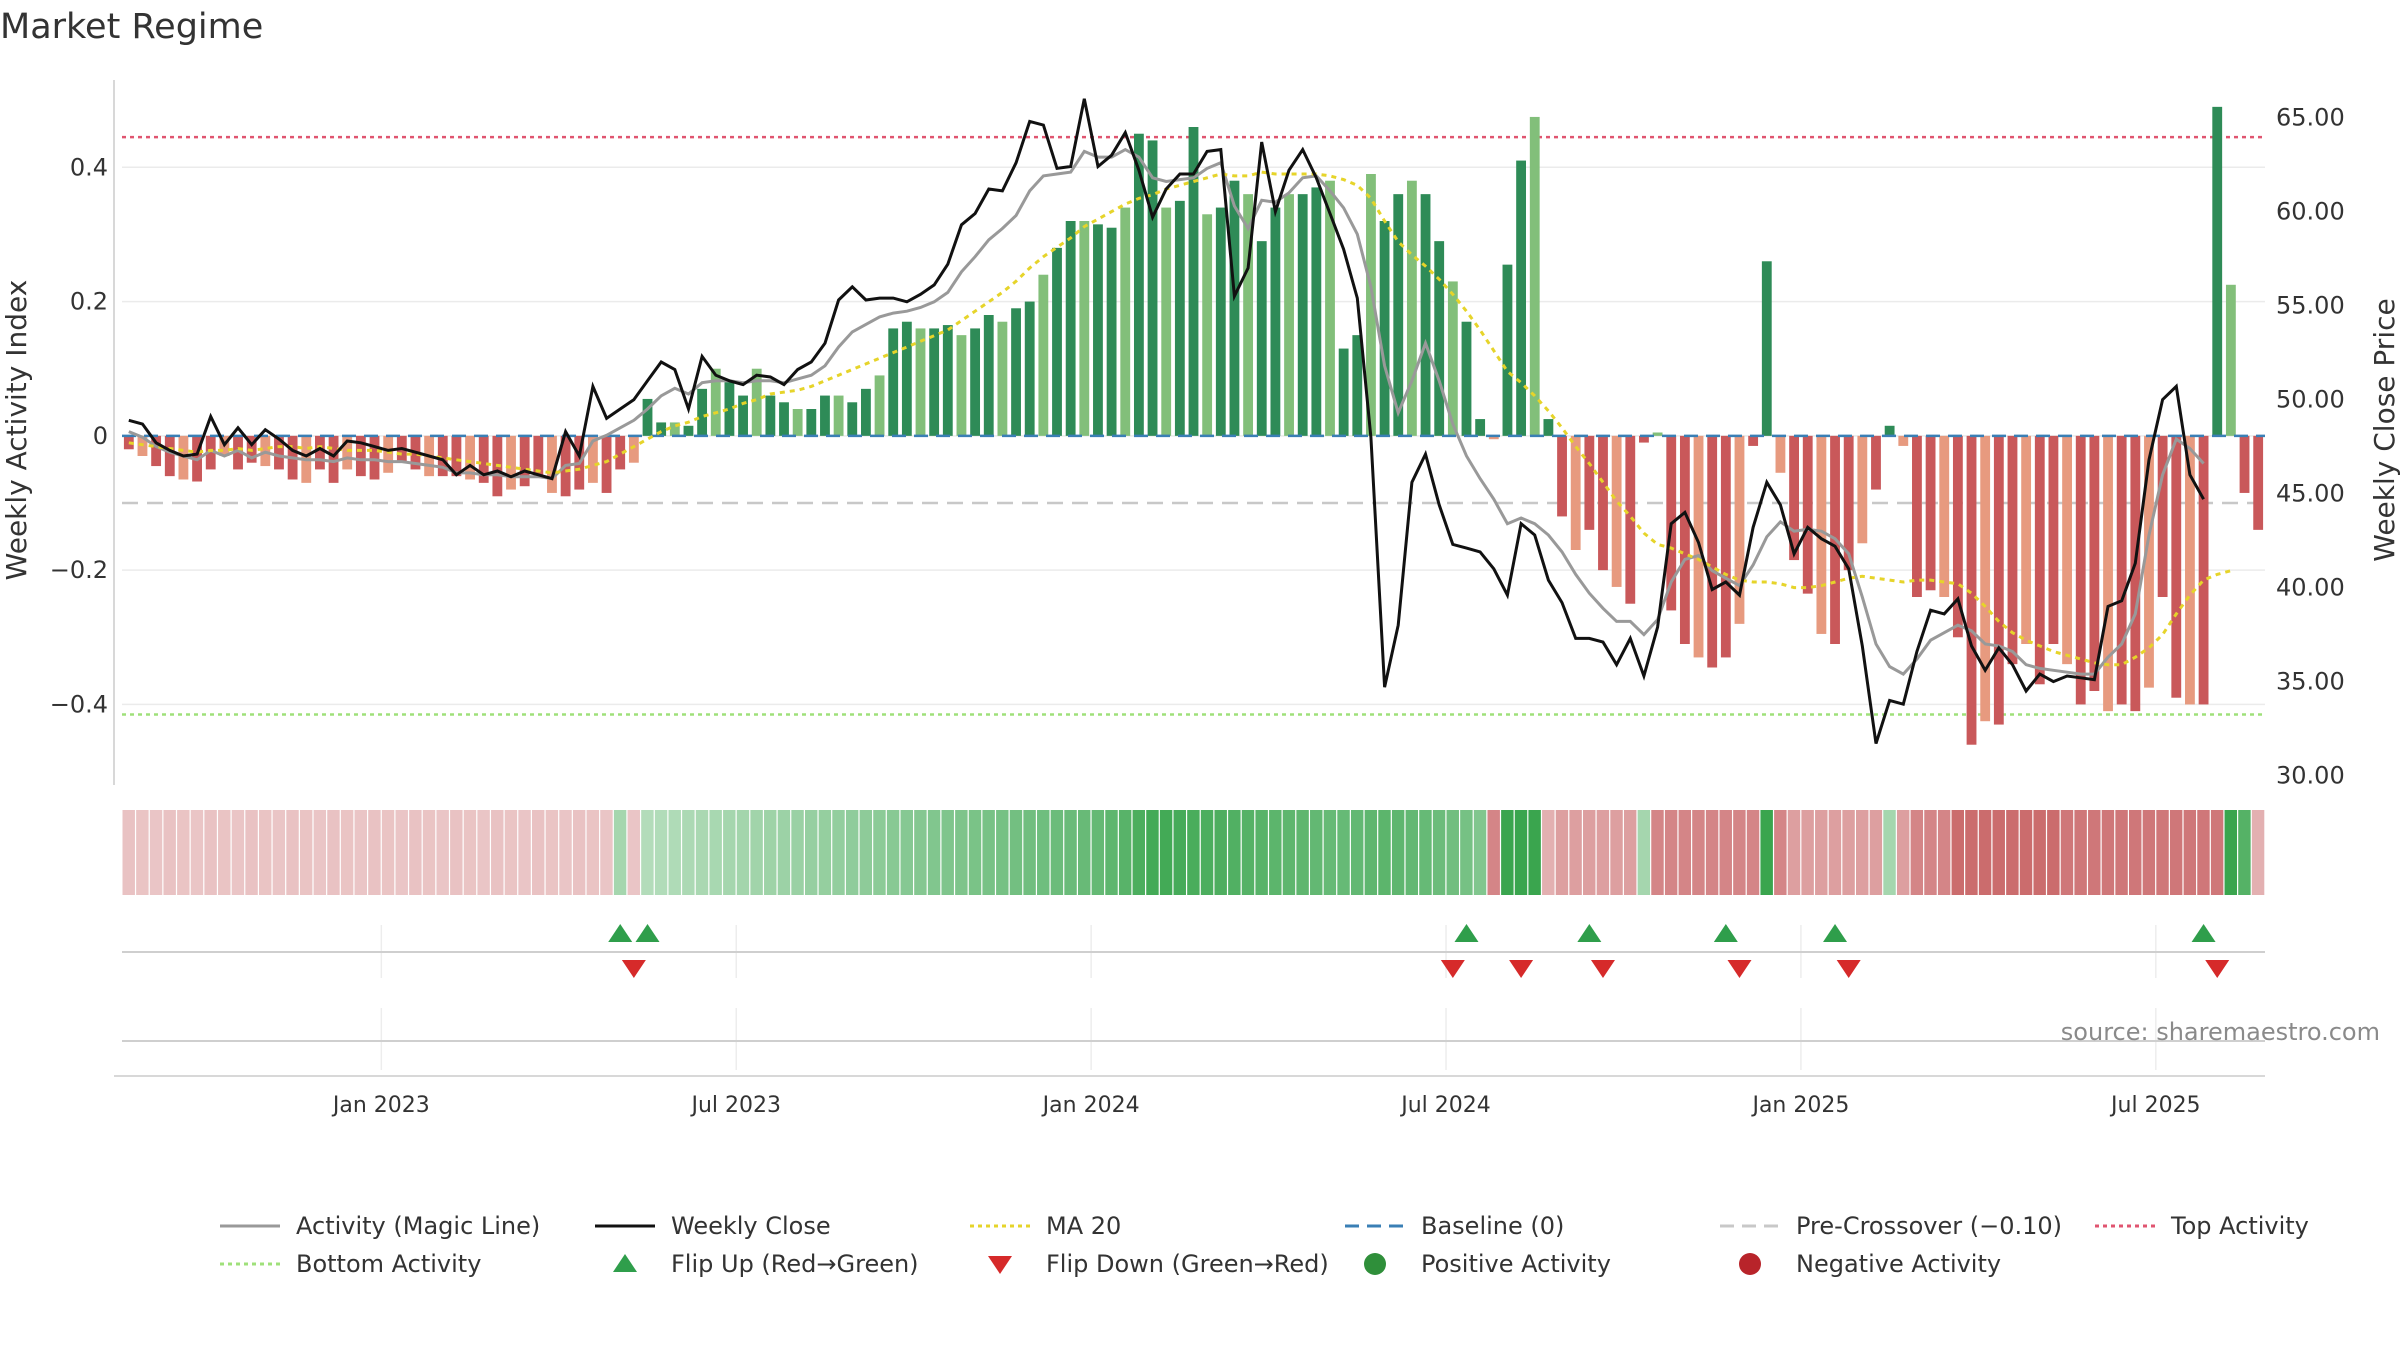 The height and width of the screenshot is (1354, 2400). What do you see at coordinates (2310, 400) in the screenshot?
I see `y-tick-right: 50.00` at bounding box center [2310, 400].